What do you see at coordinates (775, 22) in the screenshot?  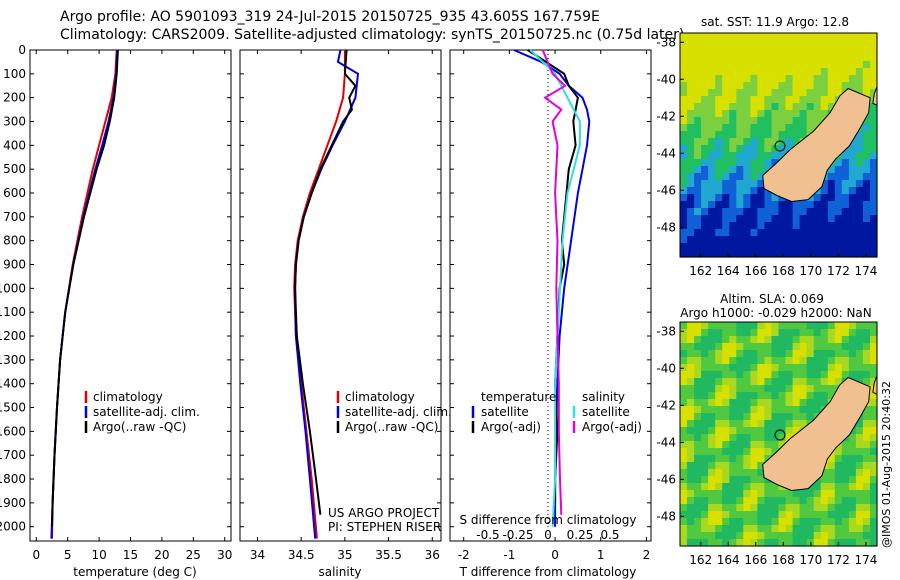 I see `sst-map-title: sat. SST: 11.9 Argo: 12.8` at bounding box center [775, 22].